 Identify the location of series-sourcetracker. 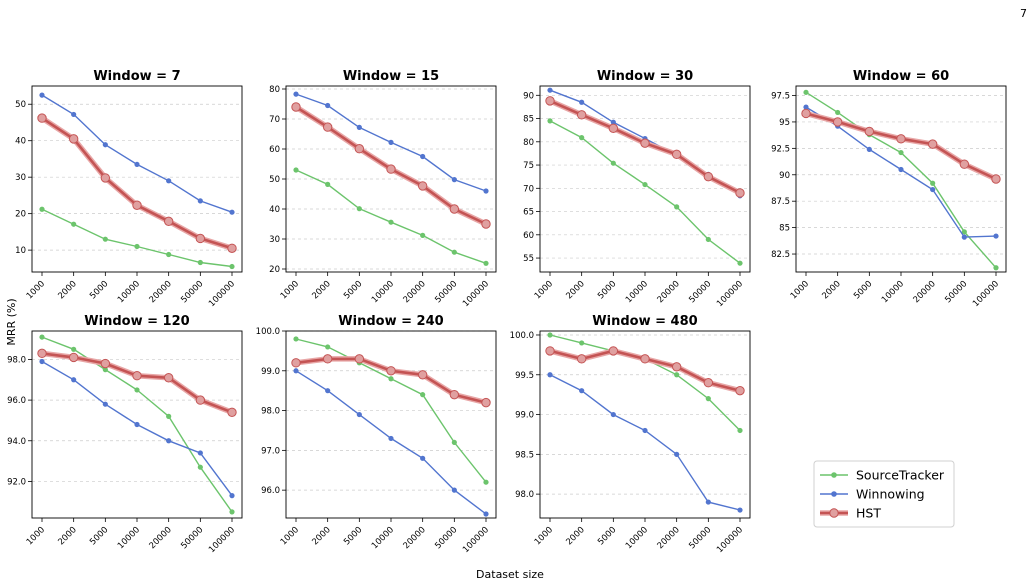
(391, 216).